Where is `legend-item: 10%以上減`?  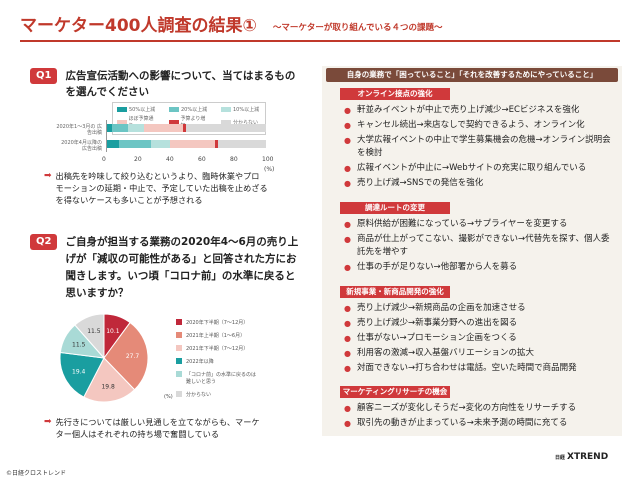 legend-item: 10%以上減 is located at coordinates (241, 109).